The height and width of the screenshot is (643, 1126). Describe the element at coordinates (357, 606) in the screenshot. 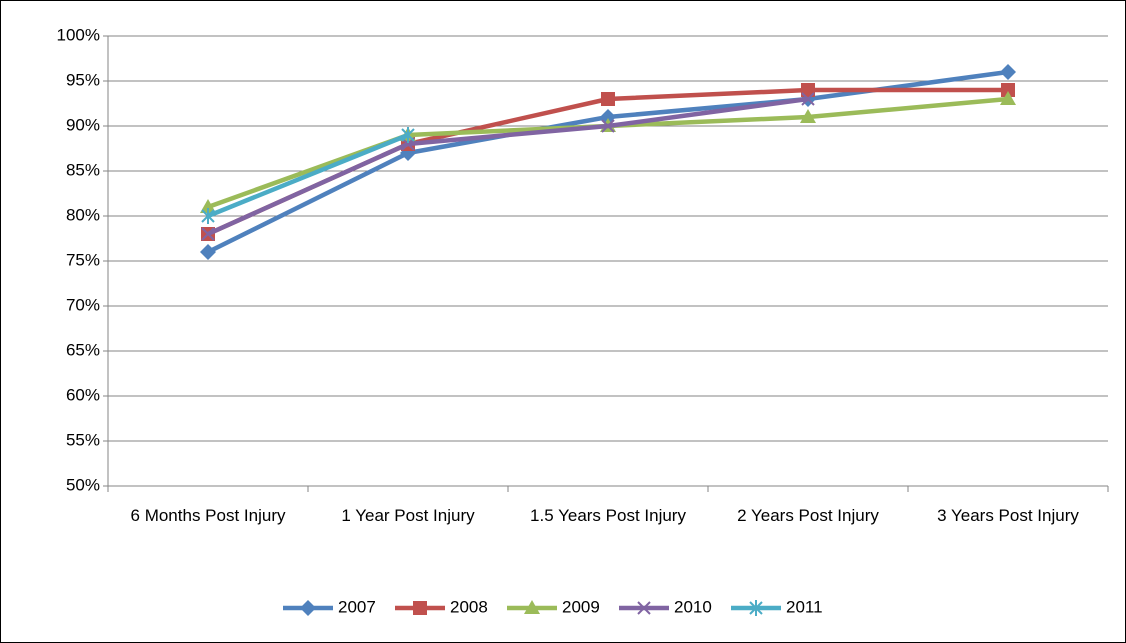

I see `legend-label: 2007` at that location.